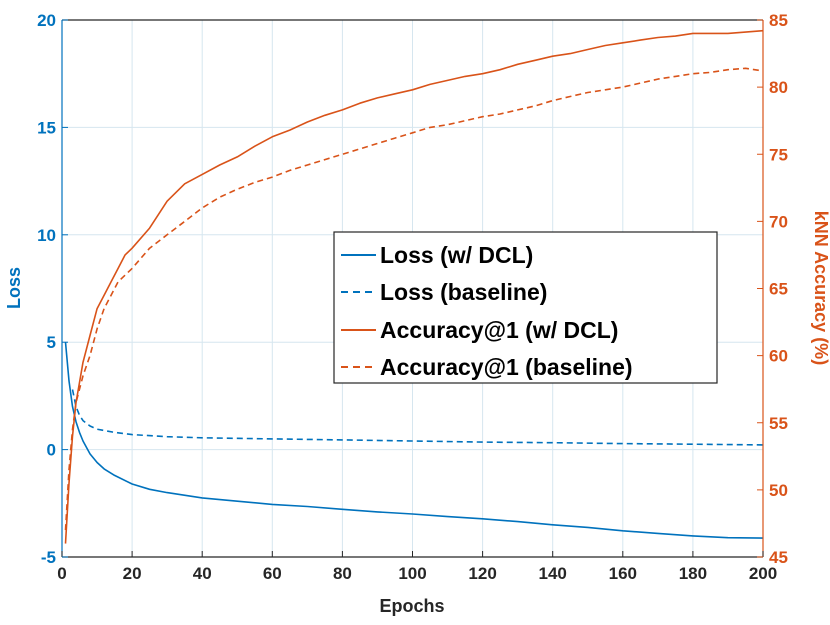 The image size is (830, 625). What do you see at coordinates (623, 573) in the screenshot?
I see `x-tick-label: 160` at bounding box center [623, 573].